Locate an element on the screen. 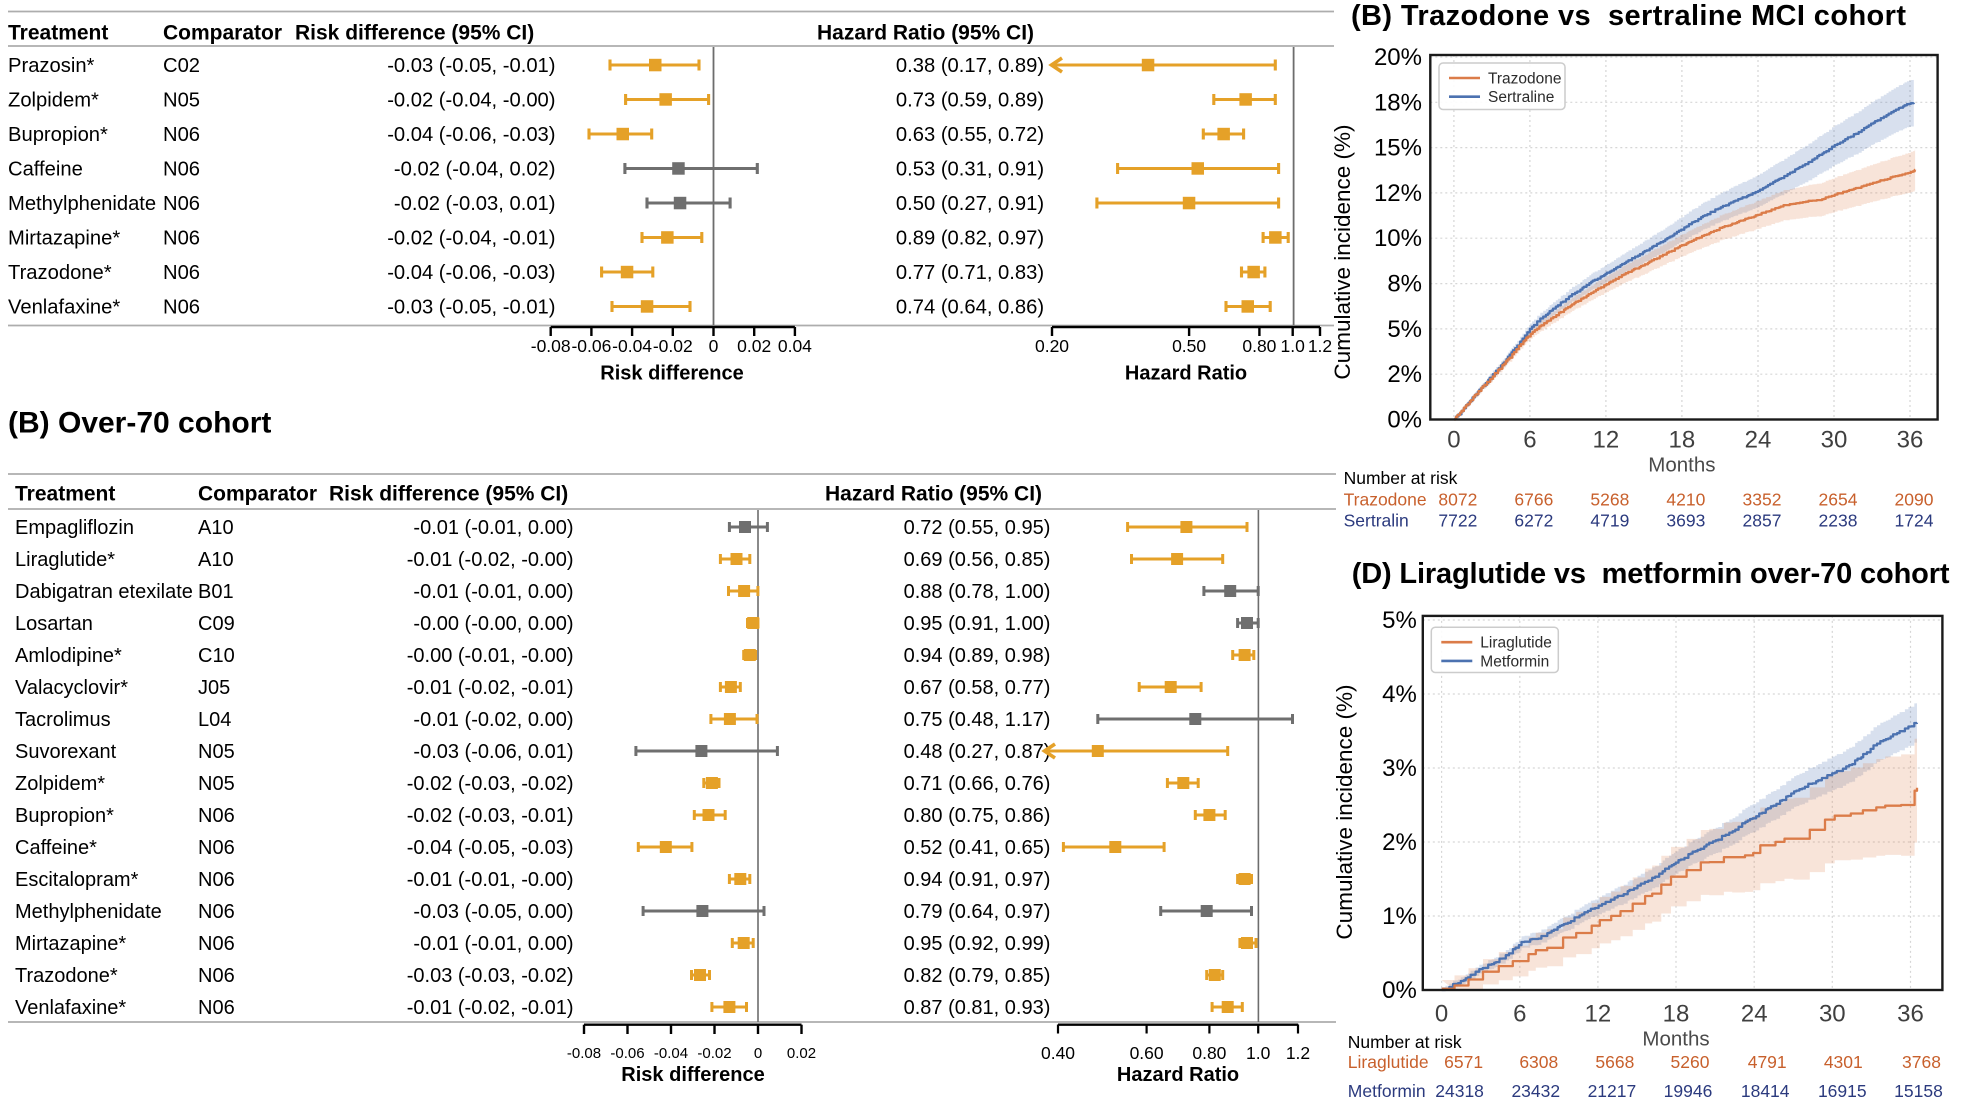 Image resolution: width=1966 pixels, height=1117 pixels. svg-text: C02 is located at coordinates (181, 66).